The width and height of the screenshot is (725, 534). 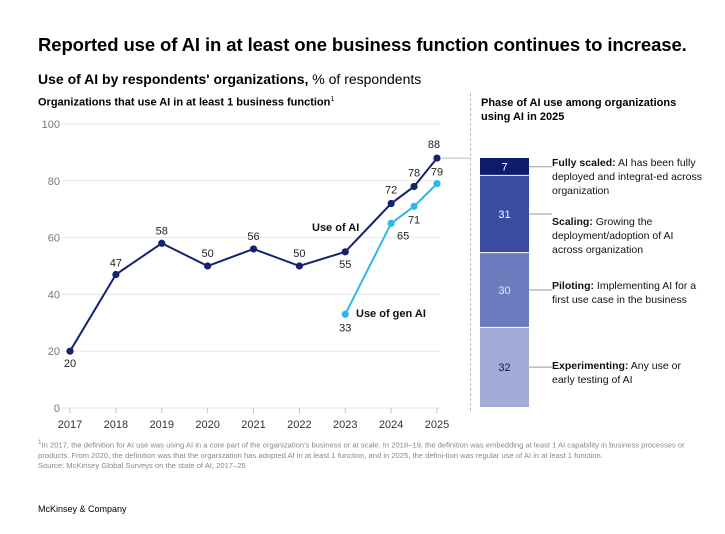 I want to click on bar-segment-label: 32, so click(x=504, y=368).